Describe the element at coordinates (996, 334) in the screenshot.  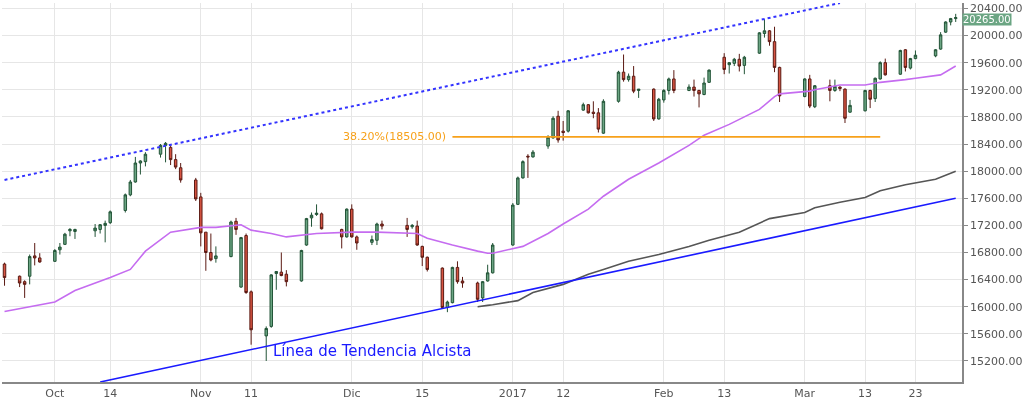
I see `y-tick-label: 15600.00` at that location.